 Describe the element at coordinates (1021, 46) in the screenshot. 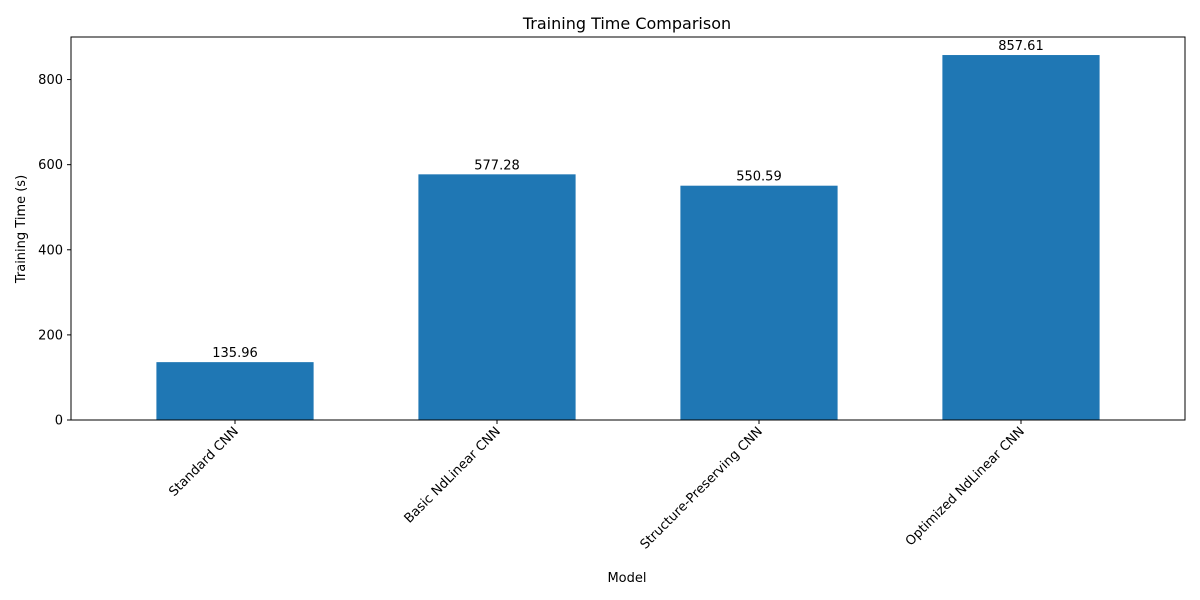

I see `data-label-4: 857.61` at that location.